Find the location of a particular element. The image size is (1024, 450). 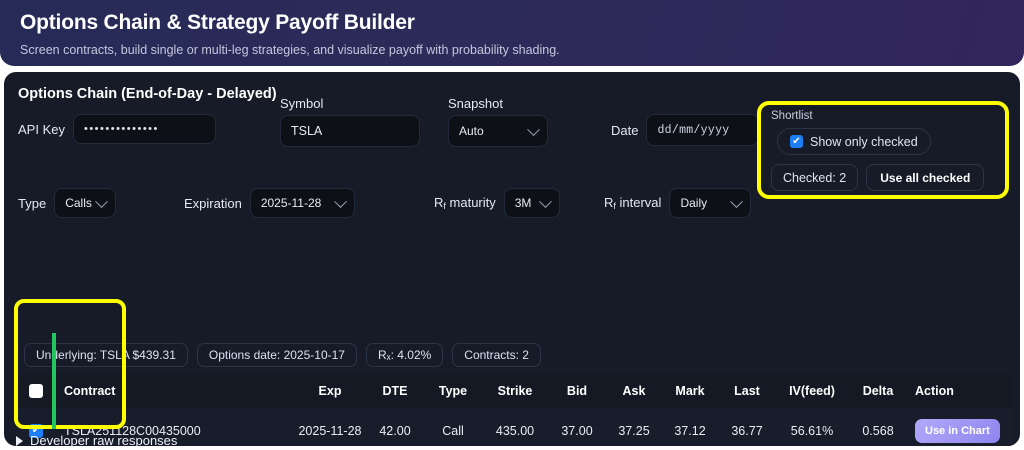

cell-exp: 2025-11-28 is located at coordinates (330, 431).